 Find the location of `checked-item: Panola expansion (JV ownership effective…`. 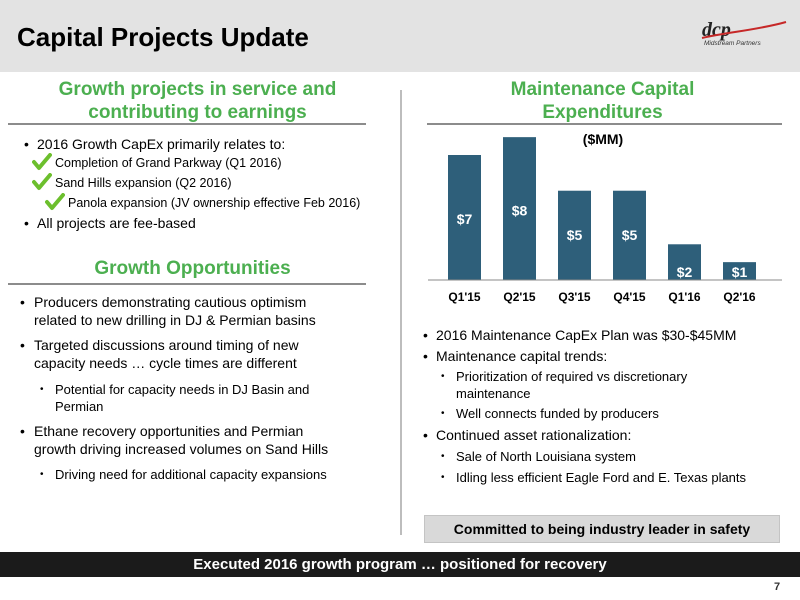

checked-item: Panola expansion (JV ownership effective… is located at coordinates (214, 203).